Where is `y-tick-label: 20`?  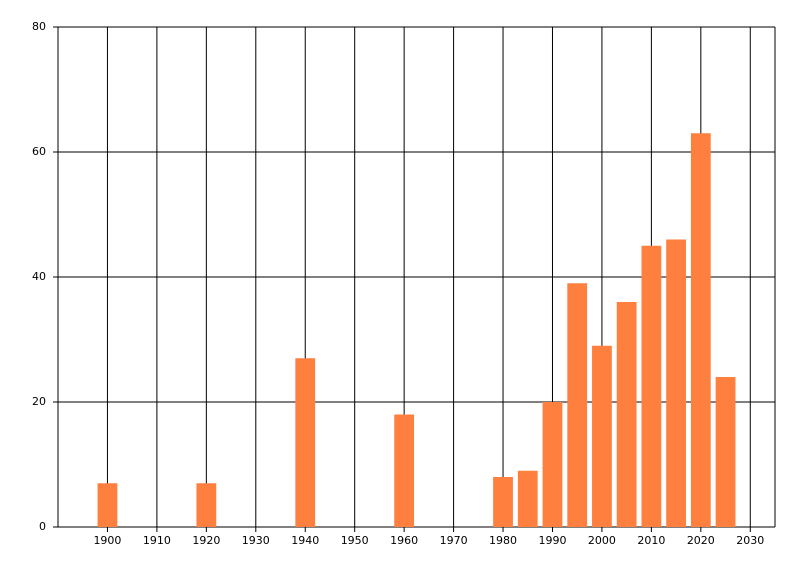 y-tick-label: 20 is located at coordinates (39, 401).